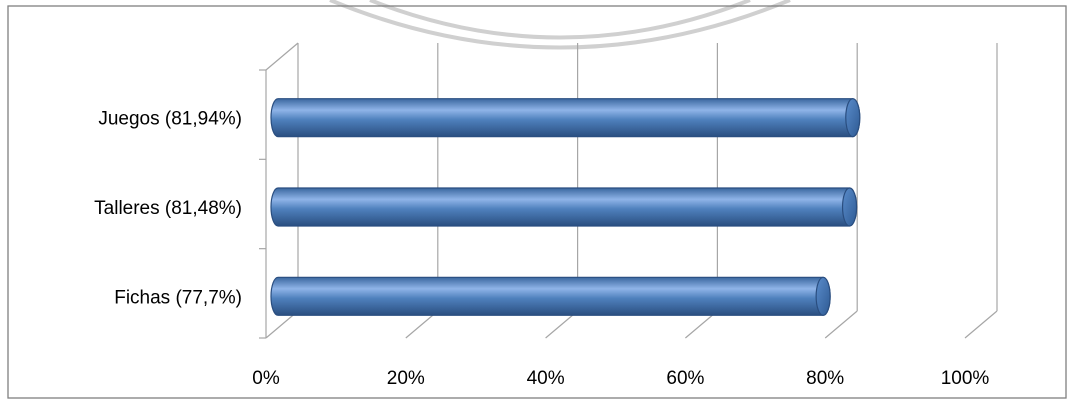 This screenshot has height=401, width=1076. Describe the element at coordinates (266, 378) in the screenshot. I see `x-tick-label: 0%` at that location.